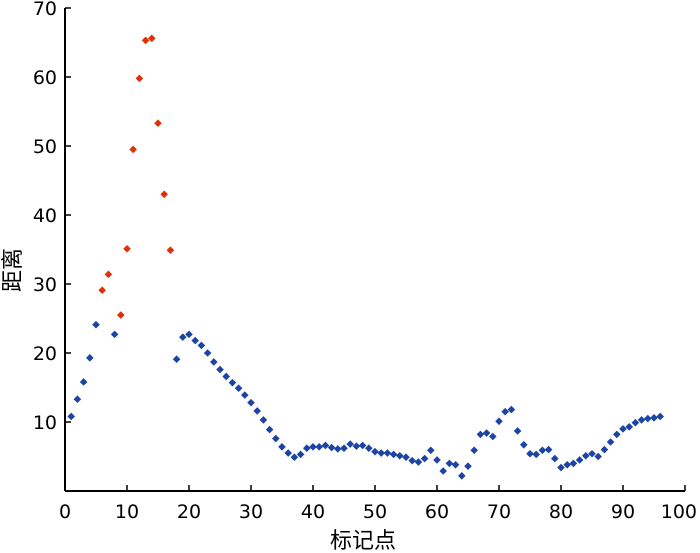 This screenshot has height=553, width=700. Describe the element at coordinates (363, 541) in the screenshot. I see `x-axis-label: 标记点` at that location.